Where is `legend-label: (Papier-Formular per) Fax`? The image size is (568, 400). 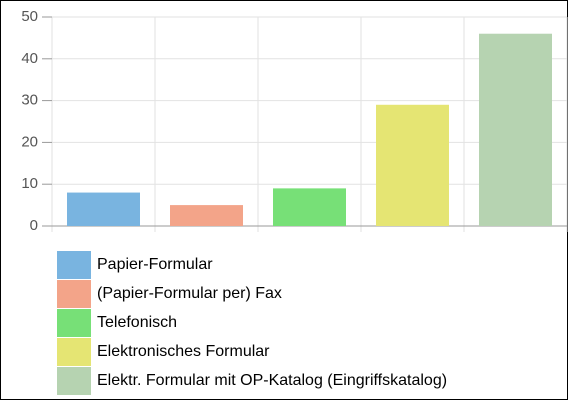
legend-label: (Papier-Formular per) Fax is located at coordinates (189, 293).